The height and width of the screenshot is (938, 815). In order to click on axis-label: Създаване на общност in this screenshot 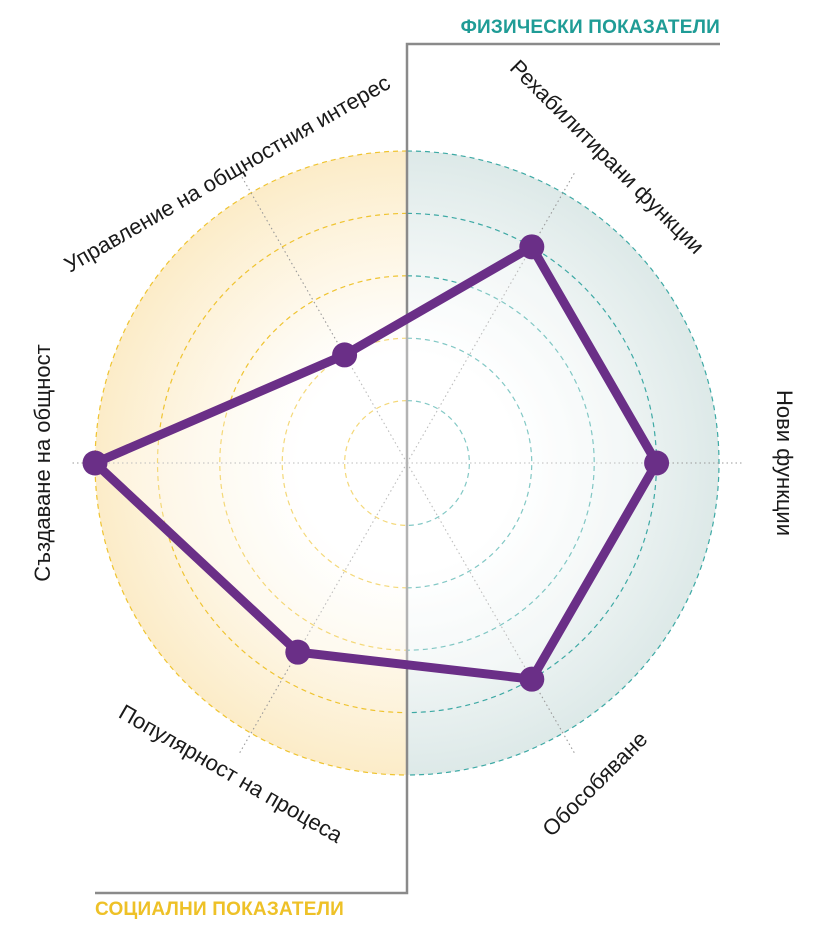, I will do `click(42, 462)`.